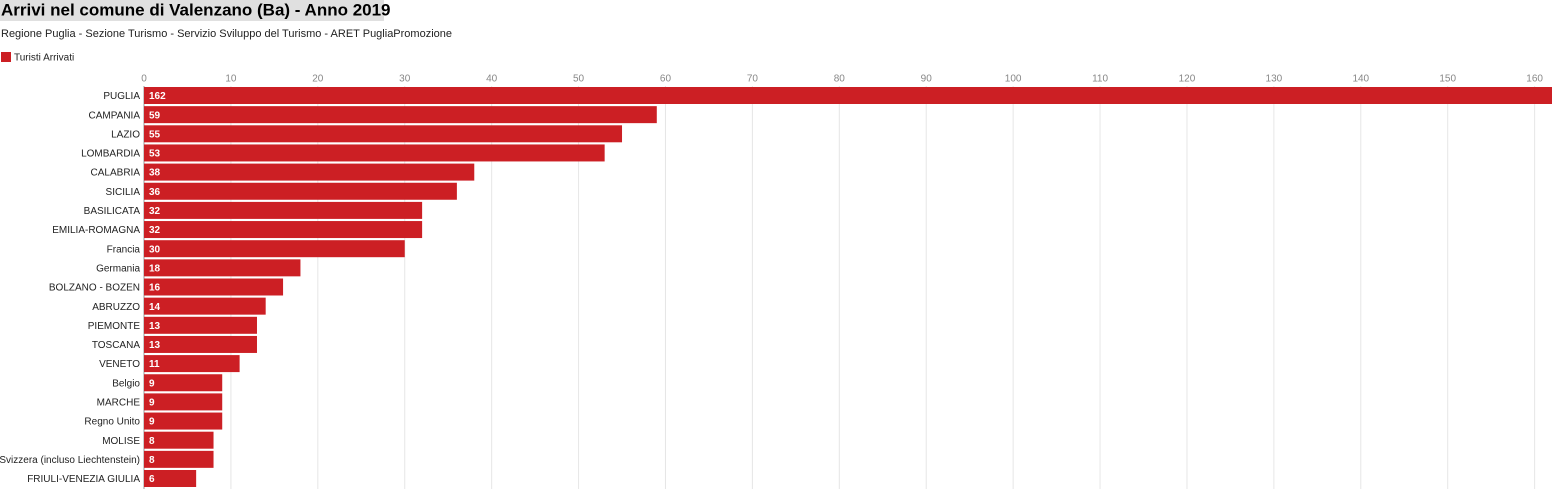 This screenshot has width=1552, height=489. Describe the element at coordinates (125, 134) in the screenshot. I see `y-tick-label: LAZIO` at that location.